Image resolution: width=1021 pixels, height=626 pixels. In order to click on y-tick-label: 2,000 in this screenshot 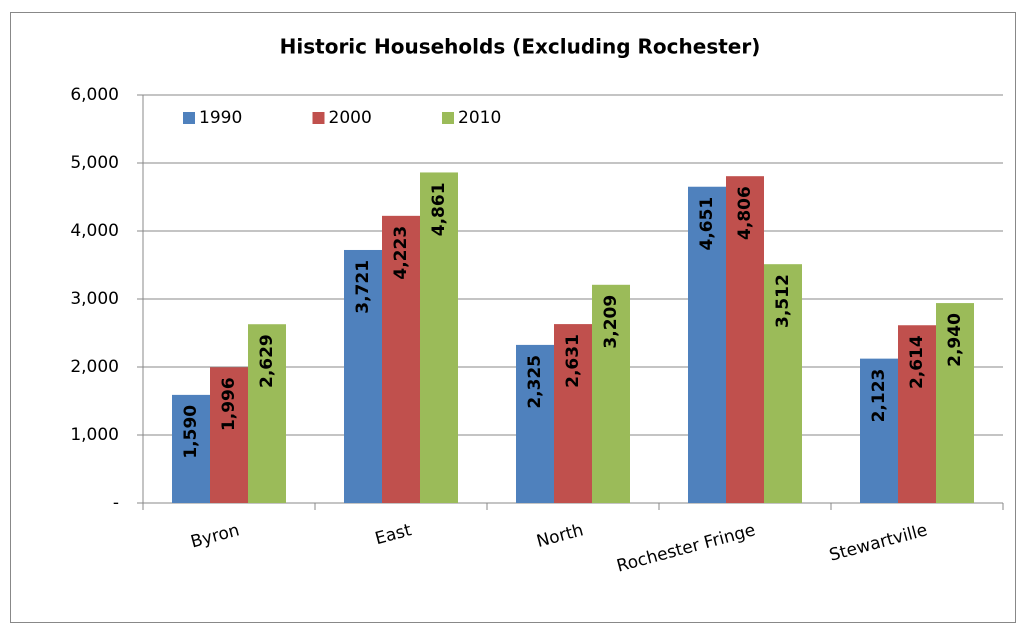, I will do `click(94, 367)`.